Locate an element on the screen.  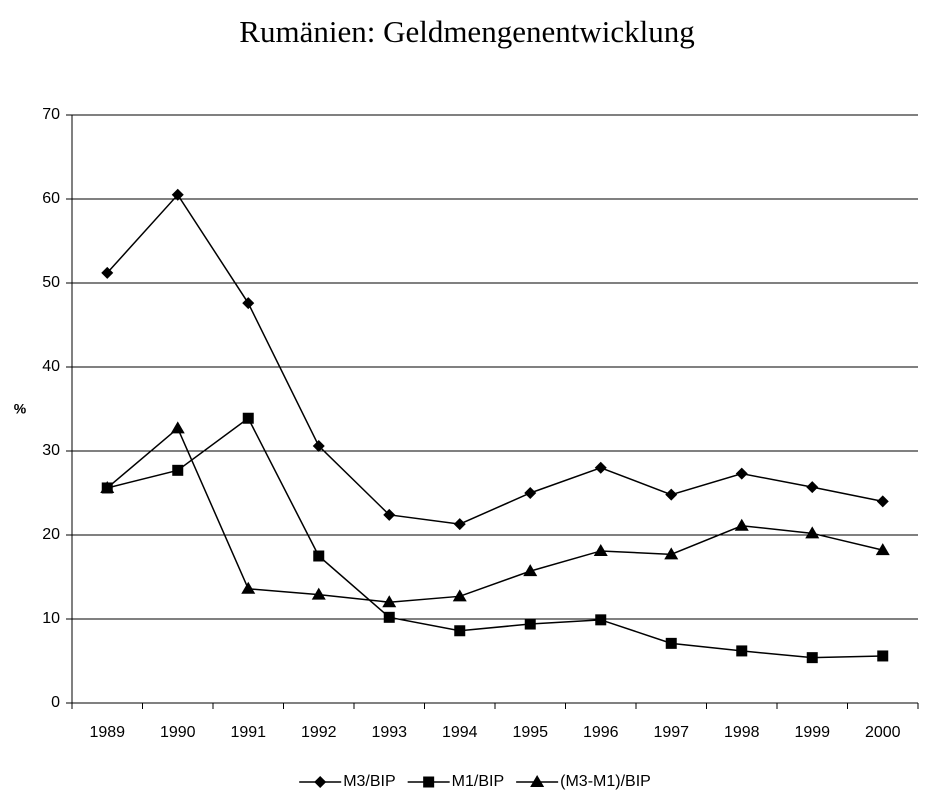
chart-title: Rumänien: Geldmengenentwicklung is located at coordinates (466, 31).